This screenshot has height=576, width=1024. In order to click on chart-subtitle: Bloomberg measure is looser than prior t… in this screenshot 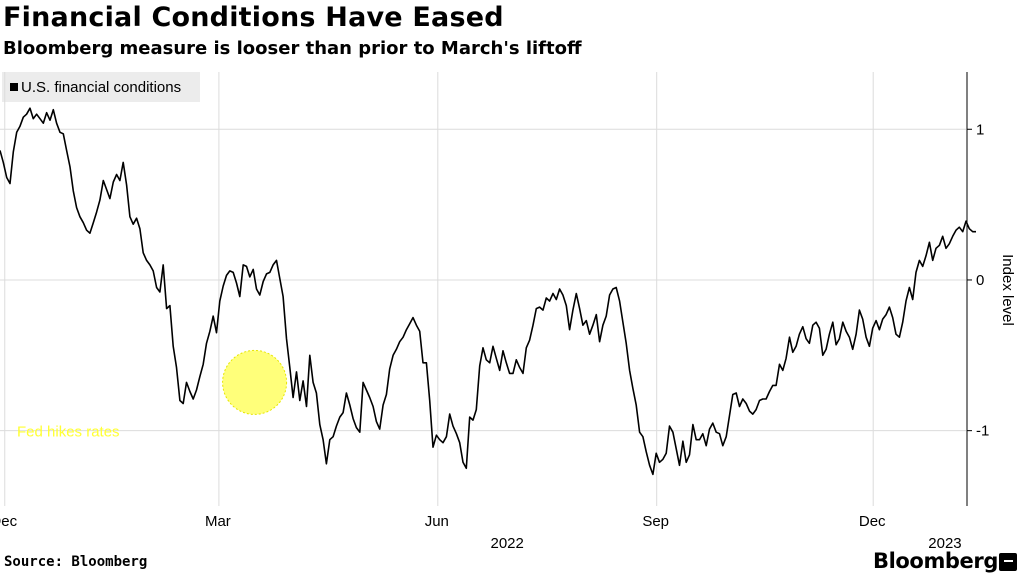, I will do `click(292, 48)`.